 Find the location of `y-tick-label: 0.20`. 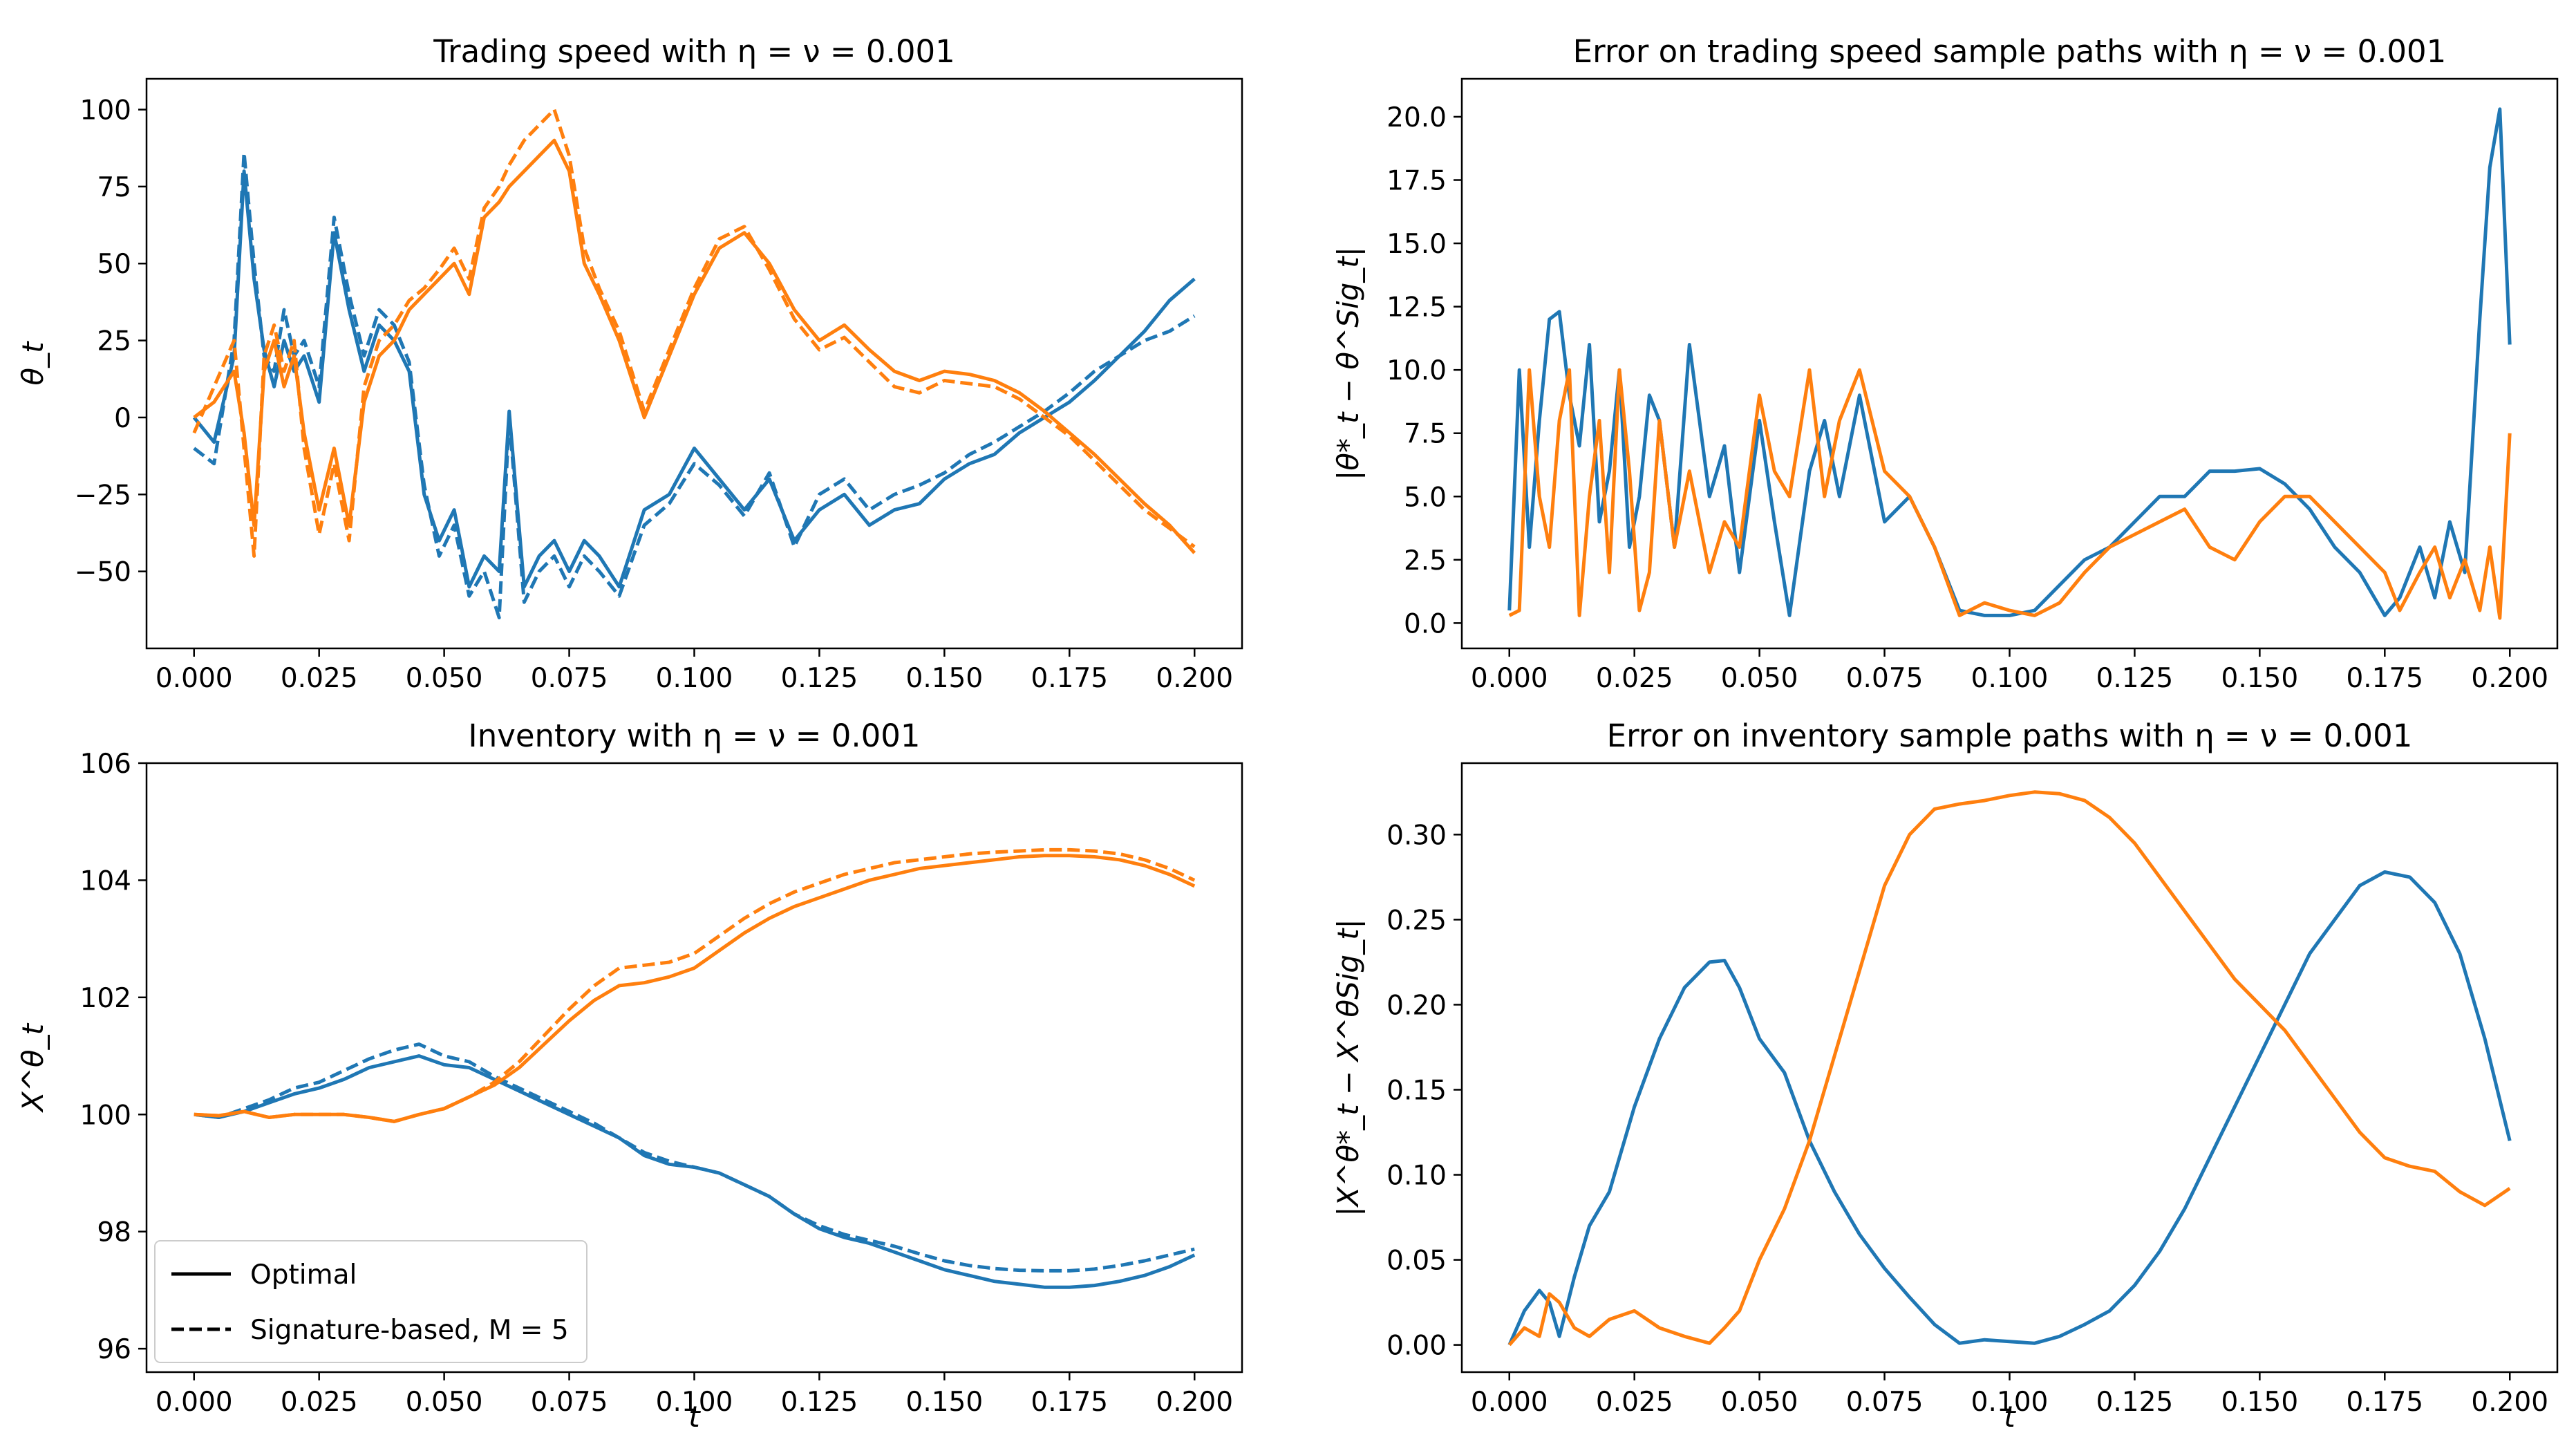

y-tick-label: 0.20 is located at coordinates (1416, 1005).